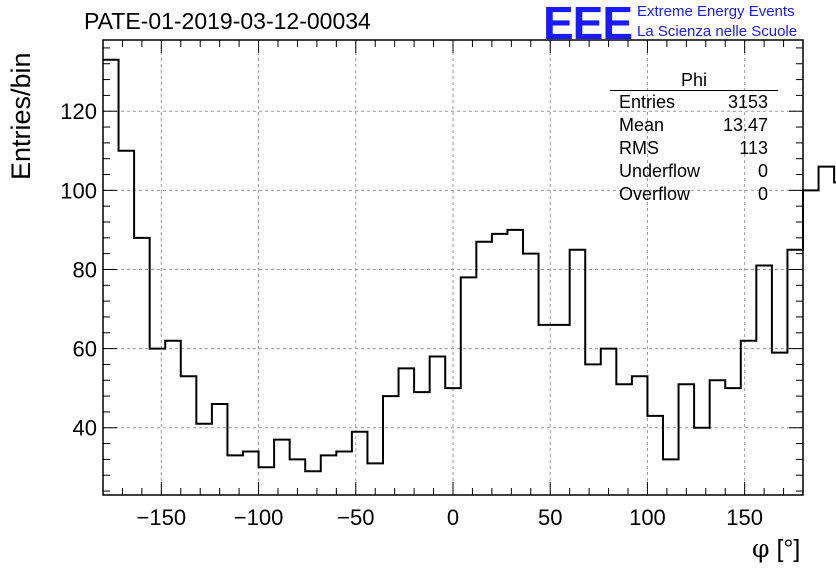  I want to click on x-axis-symbol: φ, so click(761, 548).